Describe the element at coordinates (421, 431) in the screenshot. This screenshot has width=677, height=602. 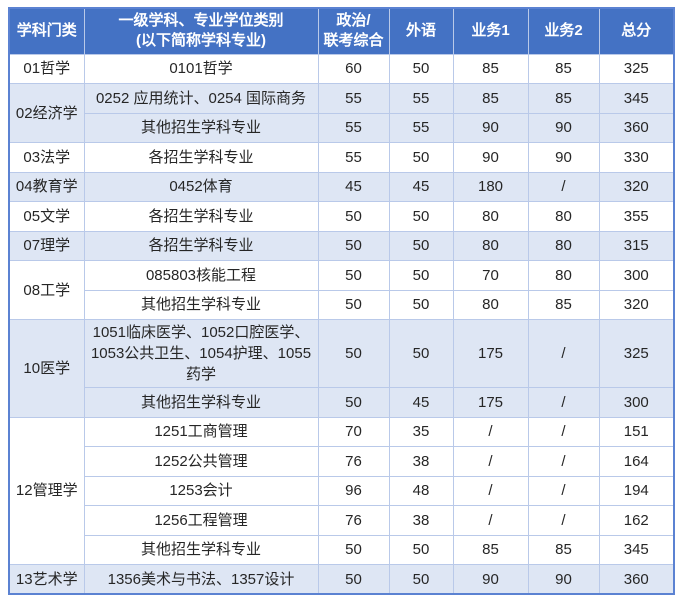
I see `foreign-cell: 35` at that location.